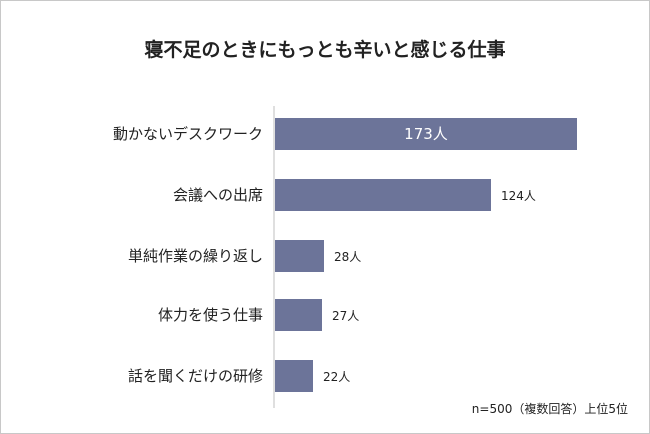  Describe the element at coordinates (324, 49) in the screenshot. I see `chart-title: 寝不足のときにもっとも辛いと感じる仕事` at that location.